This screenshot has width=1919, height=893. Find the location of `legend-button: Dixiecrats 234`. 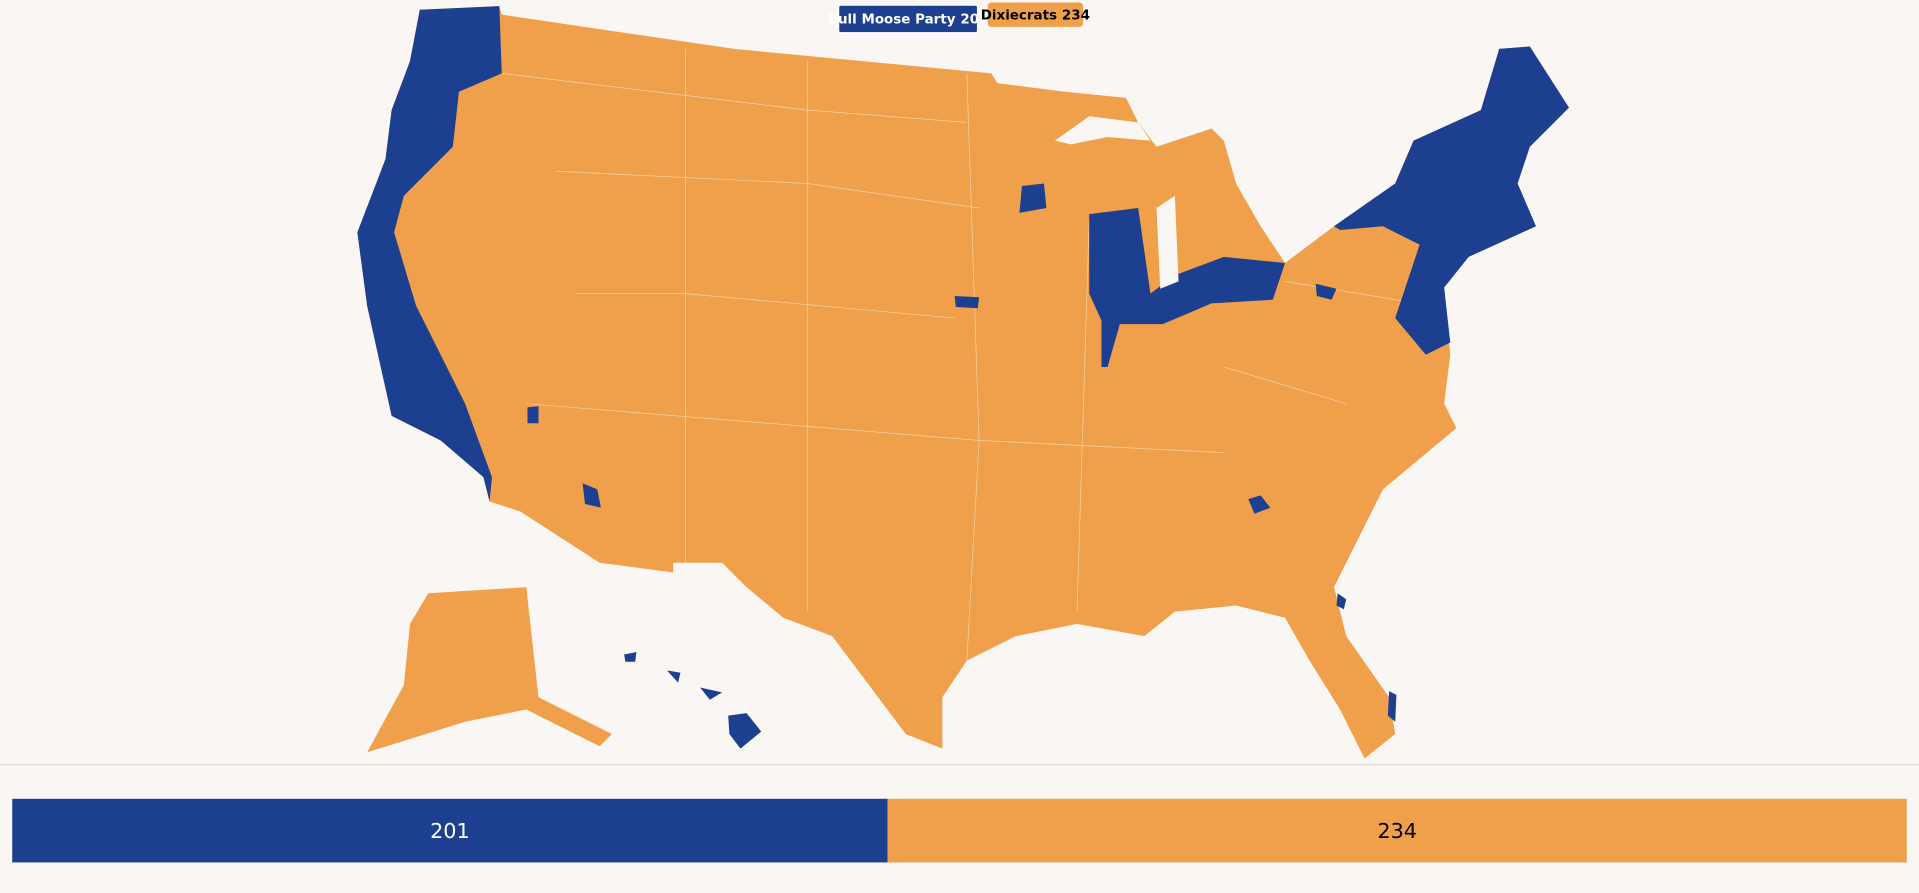

legend-button: Dixiecrats 234 is located at coordinates (1035, 14).